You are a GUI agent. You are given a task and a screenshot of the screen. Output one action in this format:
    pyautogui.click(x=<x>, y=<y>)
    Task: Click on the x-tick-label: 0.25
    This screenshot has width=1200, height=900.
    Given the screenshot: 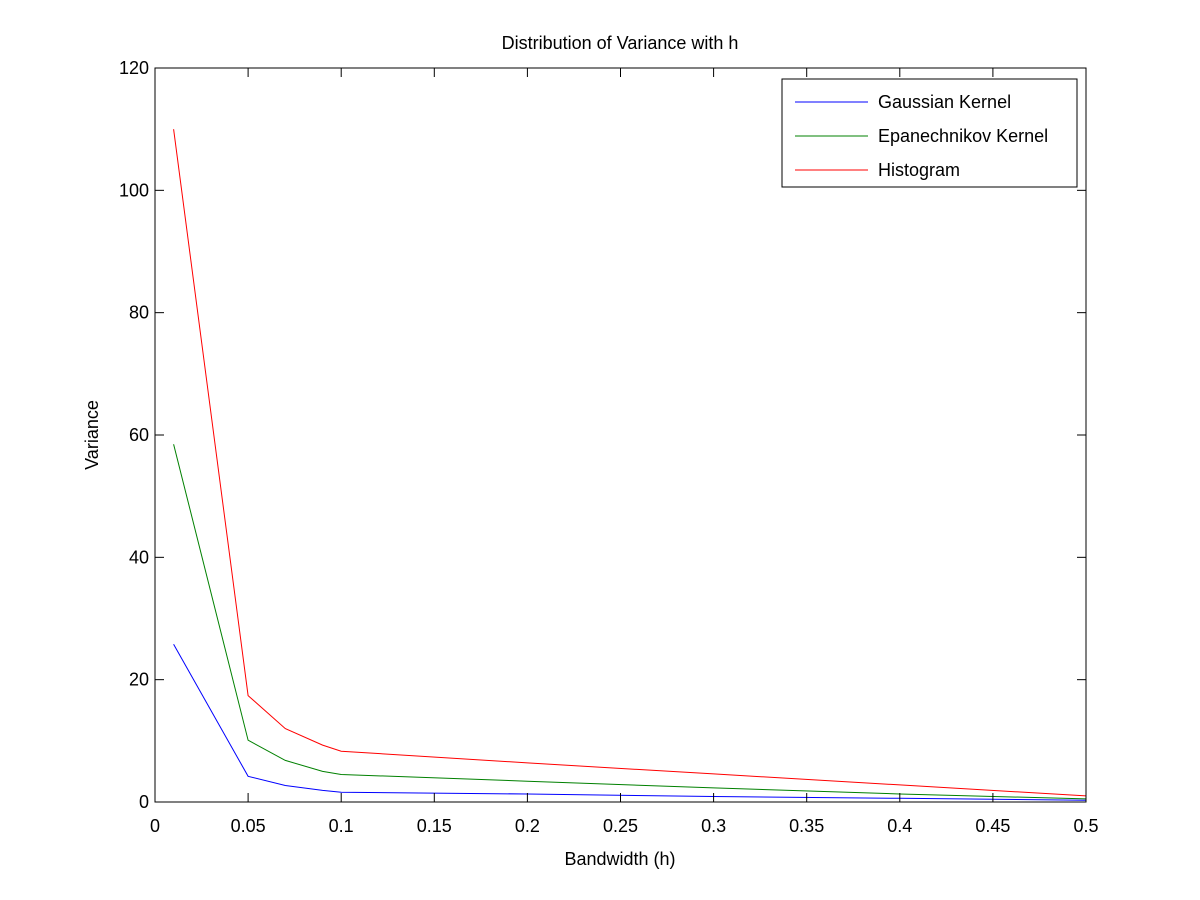 What is the action you would take?
    pyautogui.click(x=620, y=826)
    